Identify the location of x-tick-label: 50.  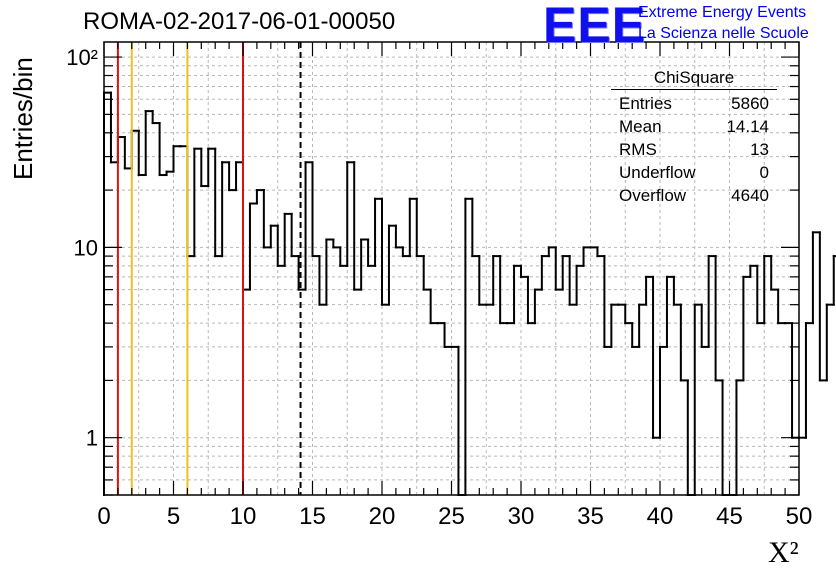
(799, 516).